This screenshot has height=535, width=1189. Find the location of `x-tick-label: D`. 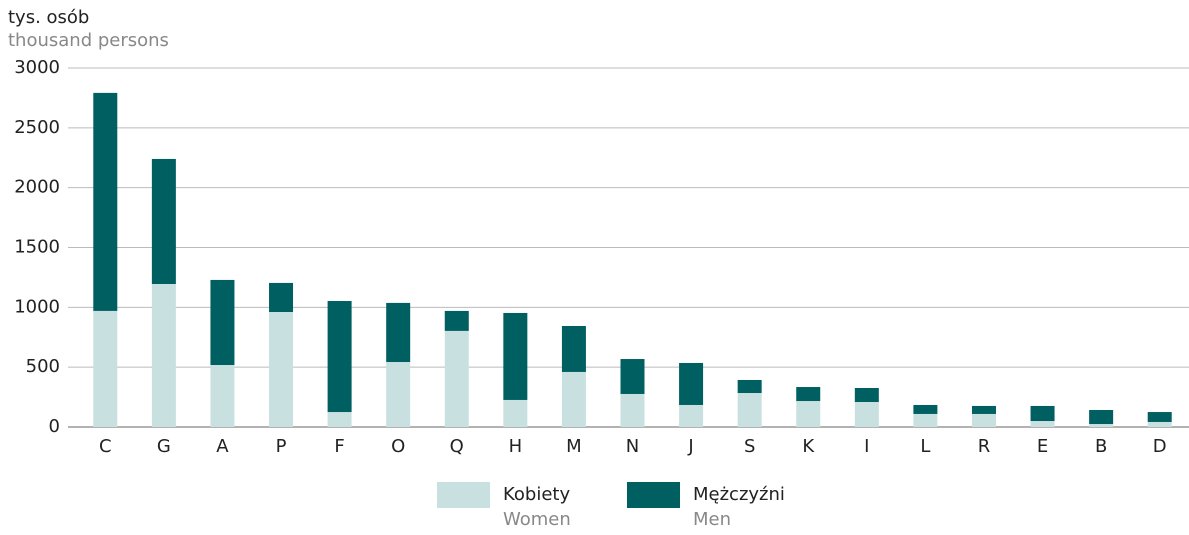

x-tick-label: D is located at coordinates (1160, 446).